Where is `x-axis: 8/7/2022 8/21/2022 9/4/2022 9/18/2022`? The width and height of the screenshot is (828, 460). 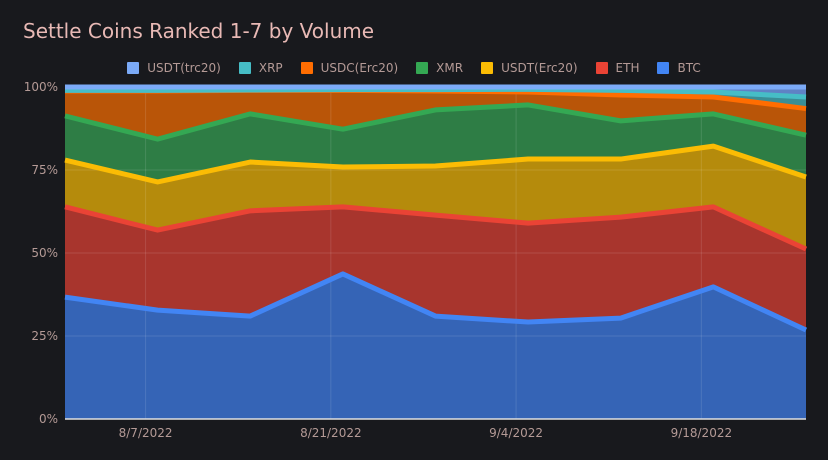
x-axis: 8/7/2022 8/21/2022 9/4/2022 9/18/2022 is located at coordinates (435, 429).